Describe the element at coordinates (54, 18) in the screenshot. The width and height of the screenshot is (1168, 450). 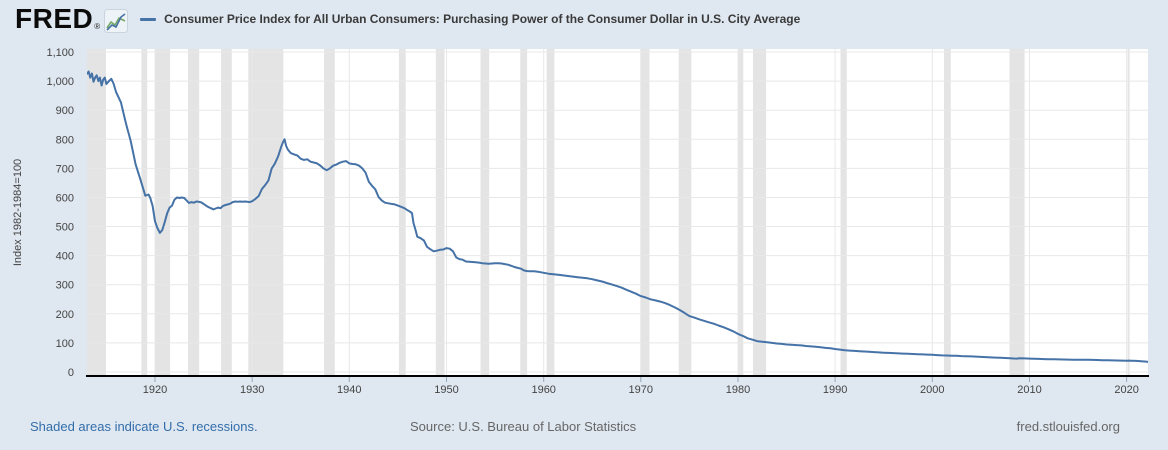
I see `fred-logo-text: FRED` at that location.